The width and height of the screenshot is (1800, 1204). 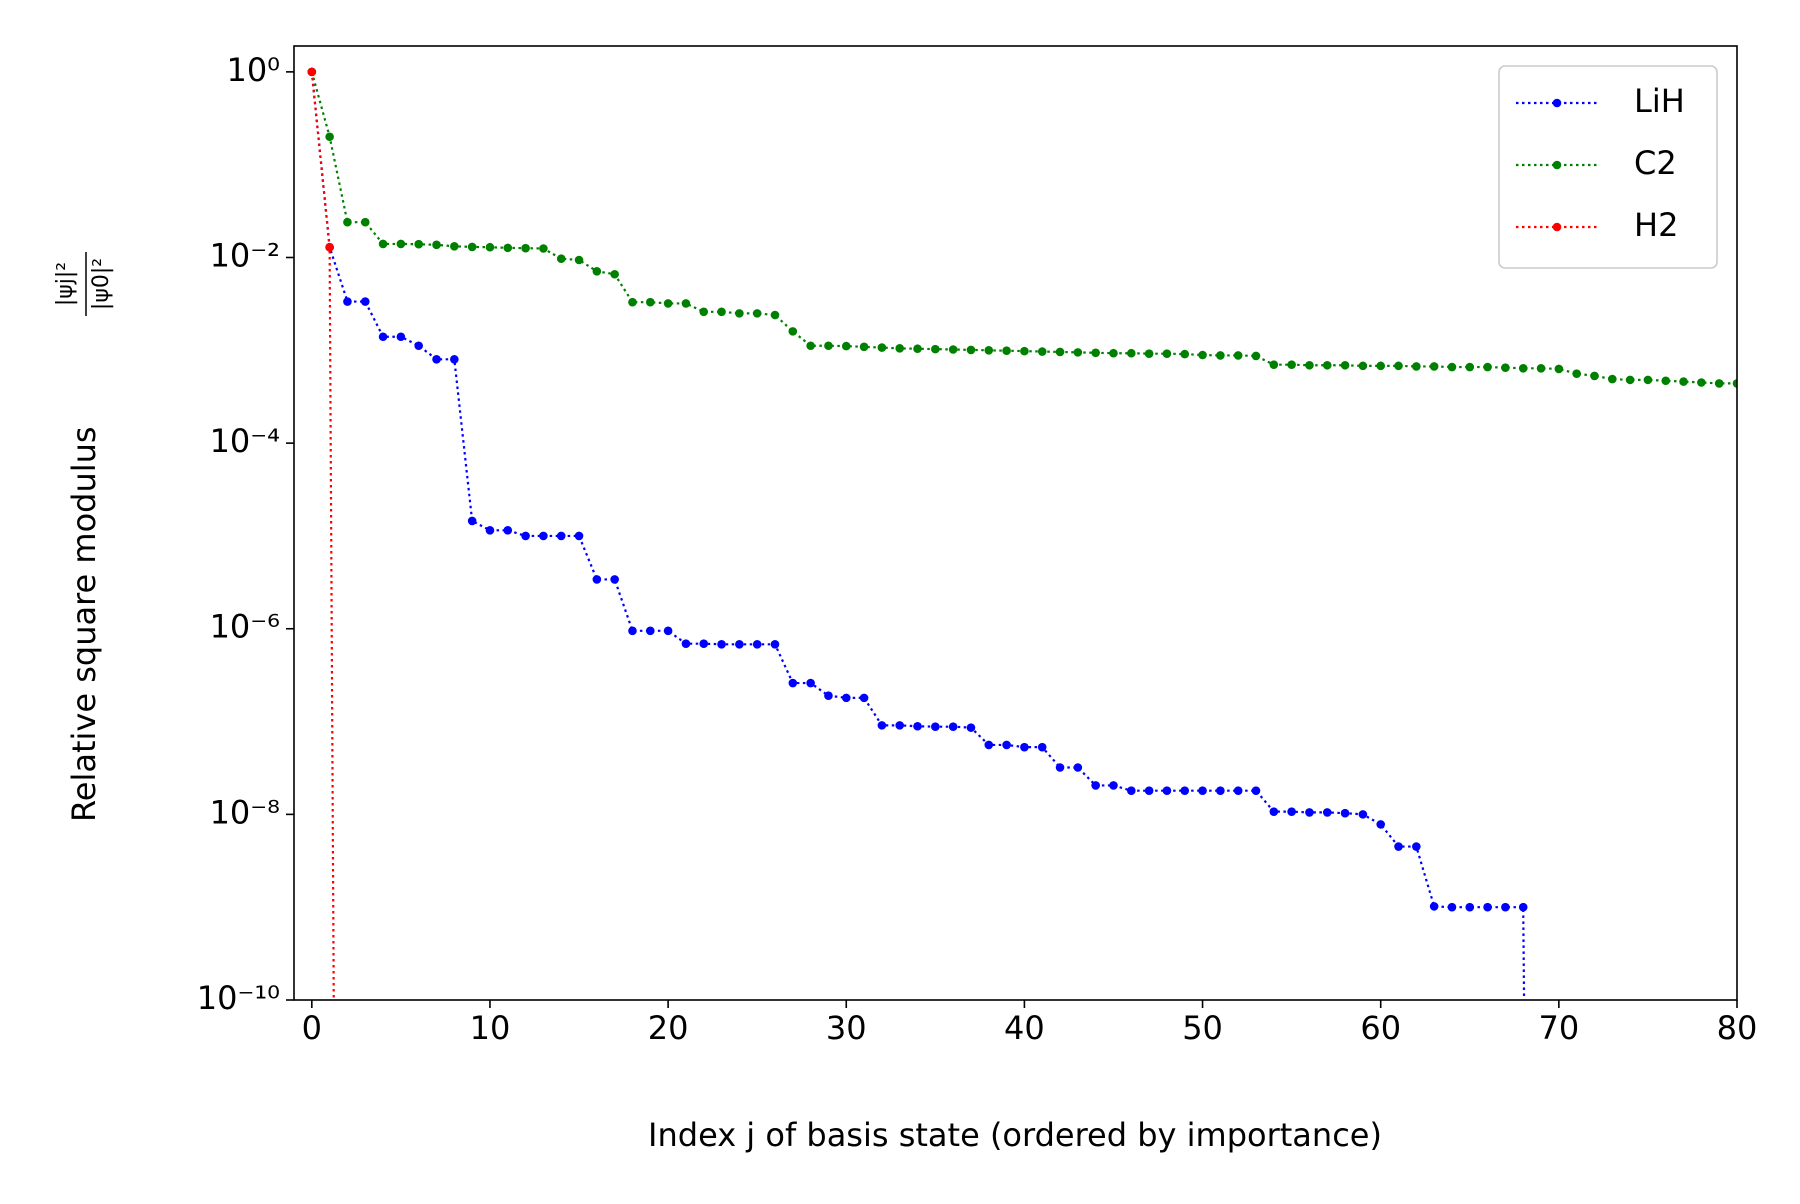 What do you see at coordinates (1659, 101) in the screenshot?
I see `legend-label: LiH` at bounding box center [1659, 101].